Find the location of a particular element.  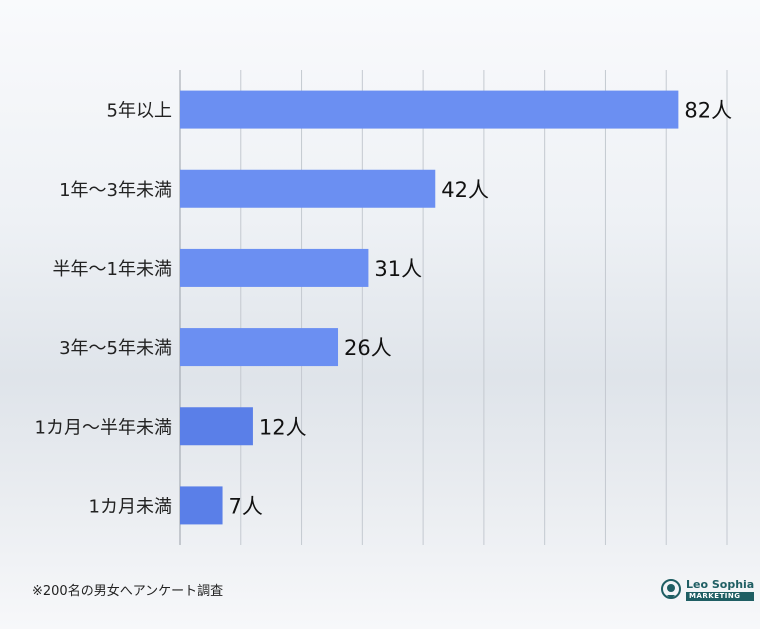

logo-sub-text: MARKETING is located at coordinates (720, 596).